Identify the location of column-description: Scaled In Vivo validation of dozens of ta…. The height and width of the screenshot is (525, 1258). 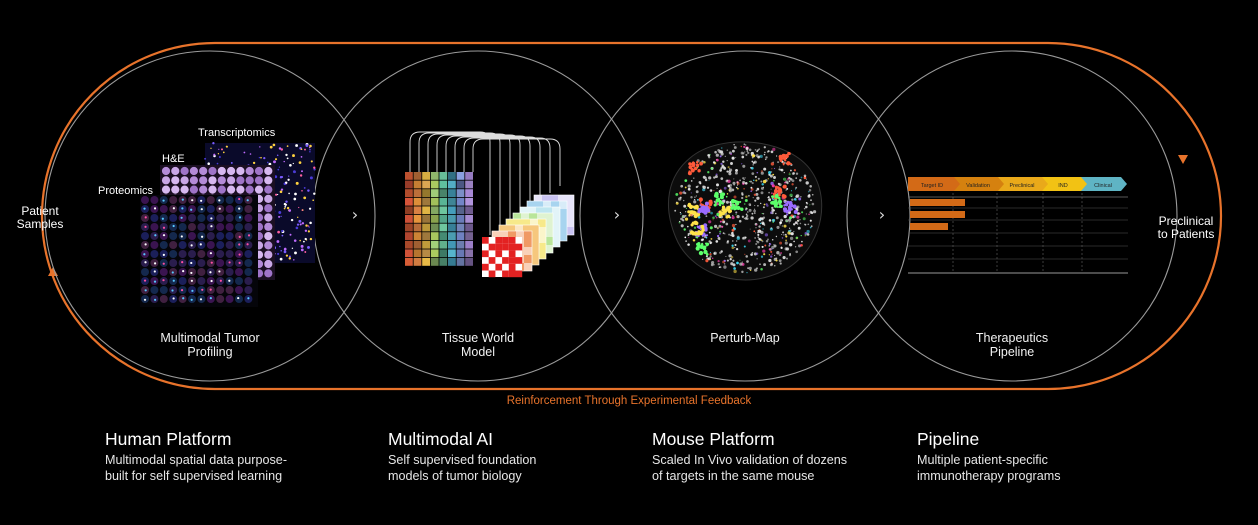
(782, 468).